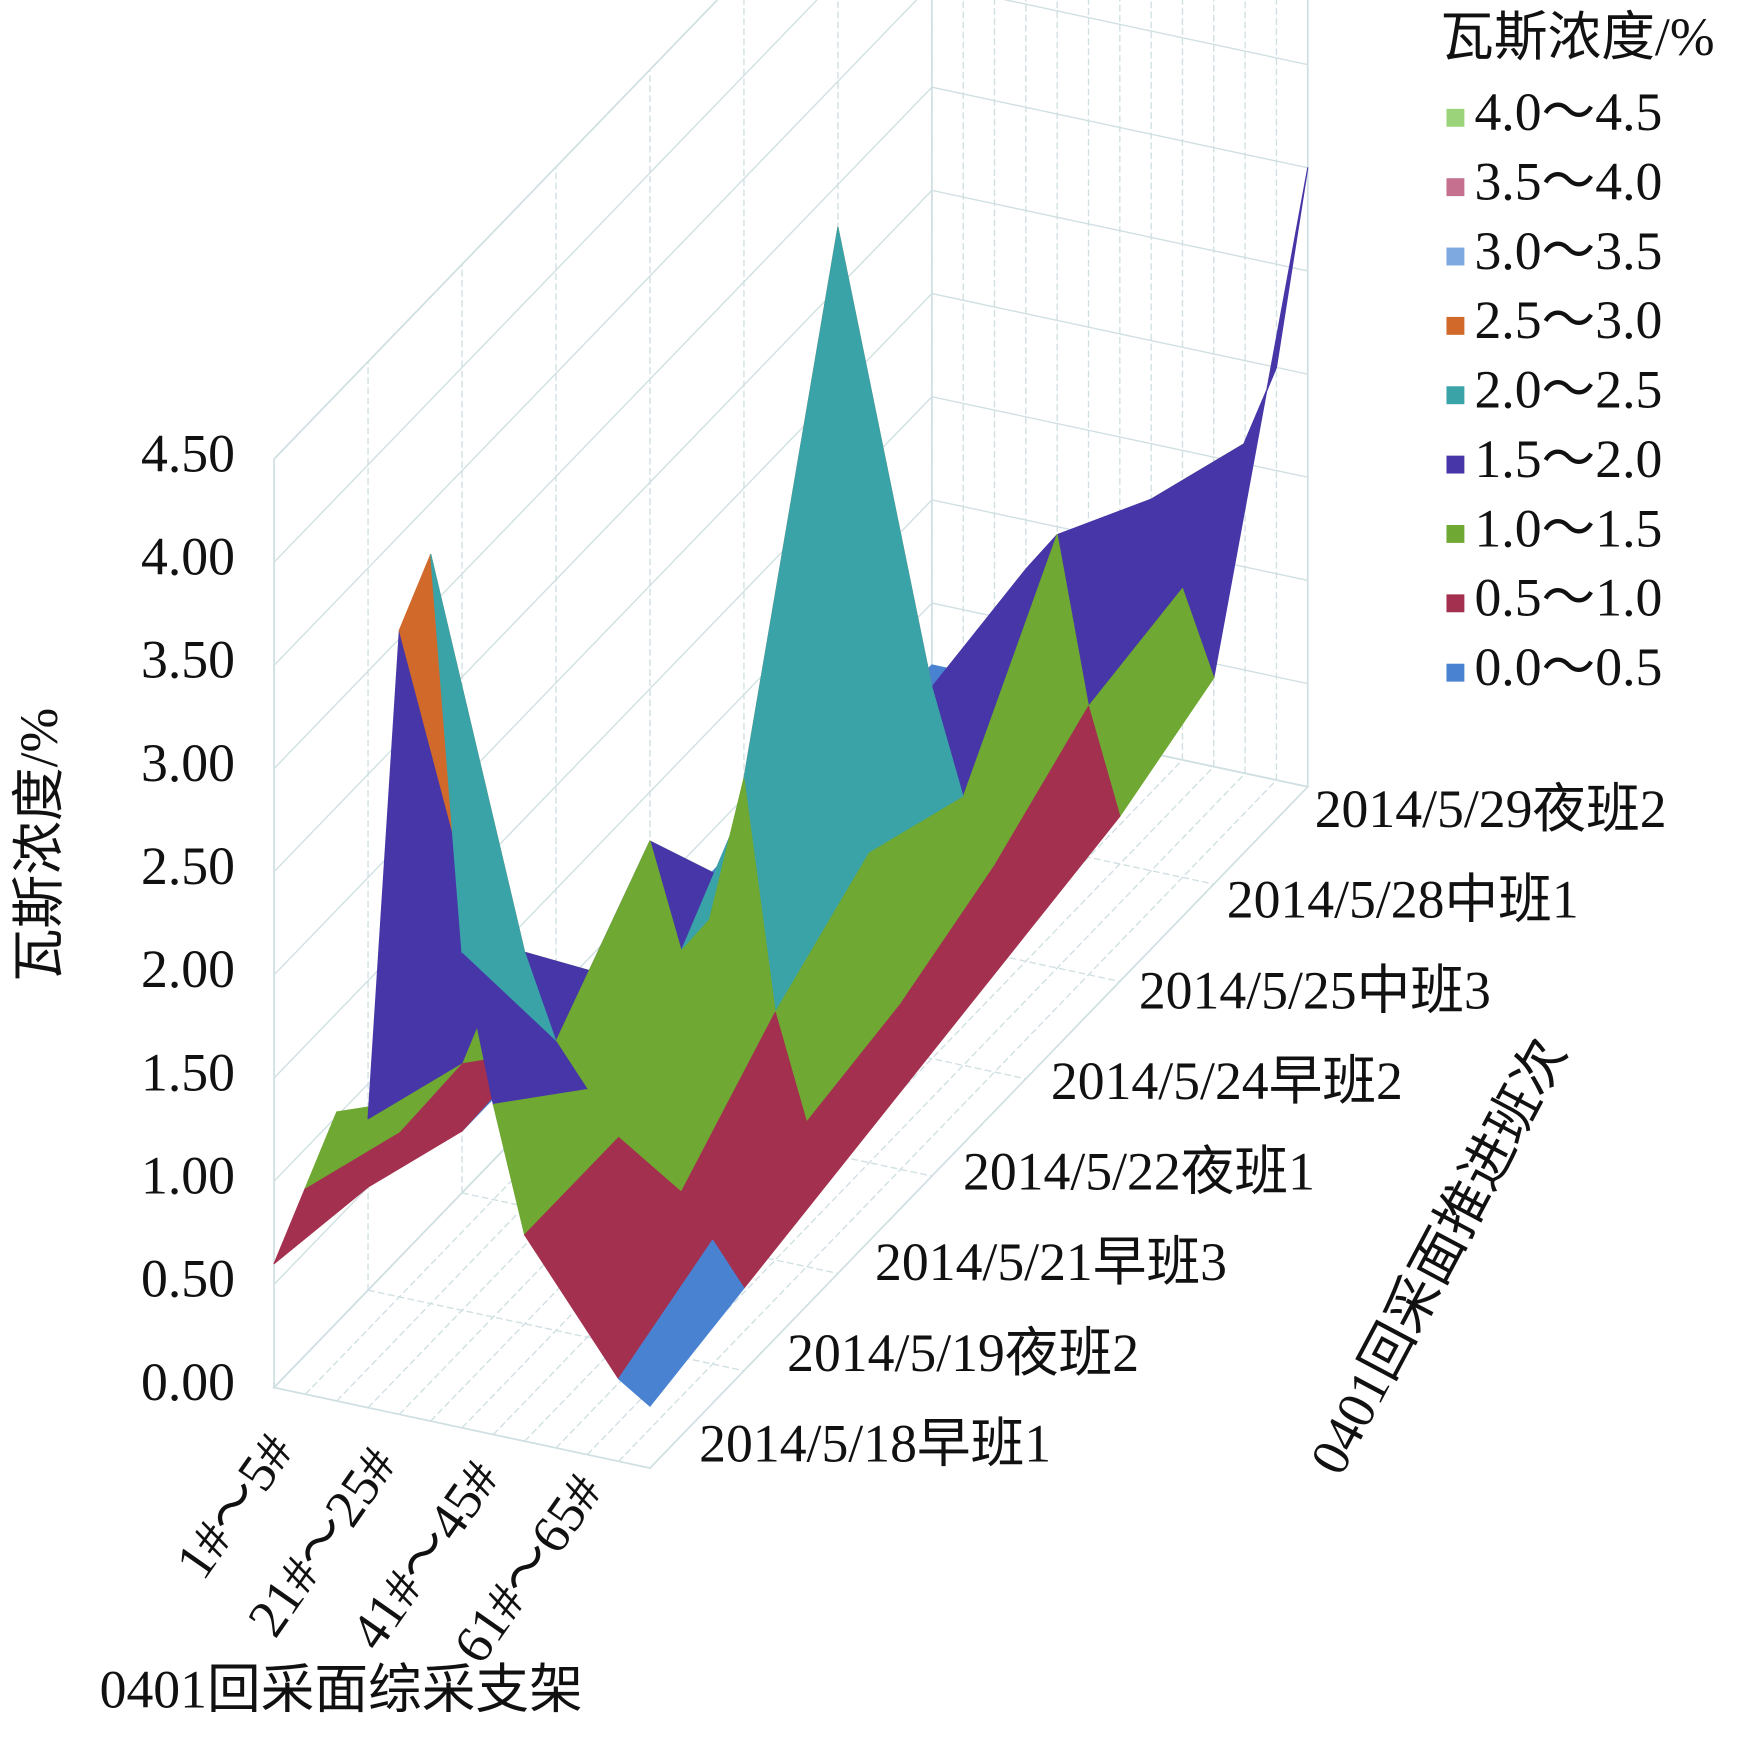  Describe the element at coordinates (1568, 598) in the screenshot. I see `legend-label: 0.5～1.0` at that location.